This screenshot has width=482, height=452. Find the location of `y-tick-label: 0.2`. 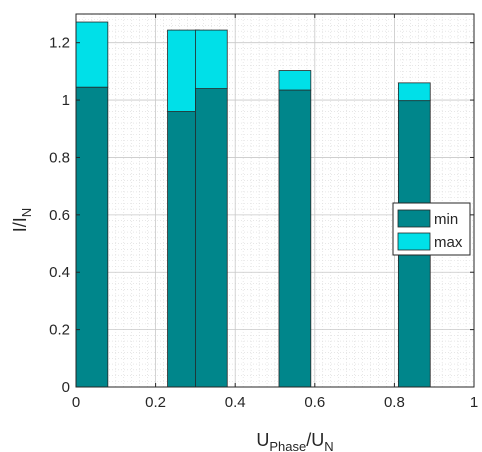

y-tick-label: 0.2 is located at coordinates (59, 330).